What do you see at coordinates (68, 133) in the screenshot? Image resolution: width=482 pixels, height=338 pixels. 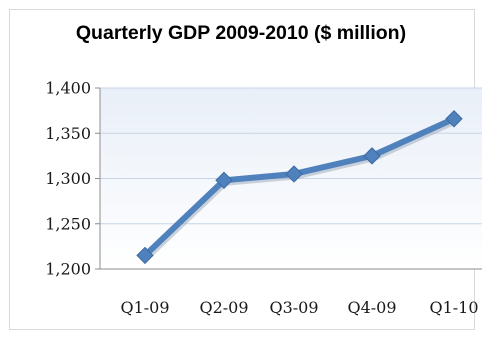 I see `y-tick-label: 1,350` at bounding box center [68, 133].